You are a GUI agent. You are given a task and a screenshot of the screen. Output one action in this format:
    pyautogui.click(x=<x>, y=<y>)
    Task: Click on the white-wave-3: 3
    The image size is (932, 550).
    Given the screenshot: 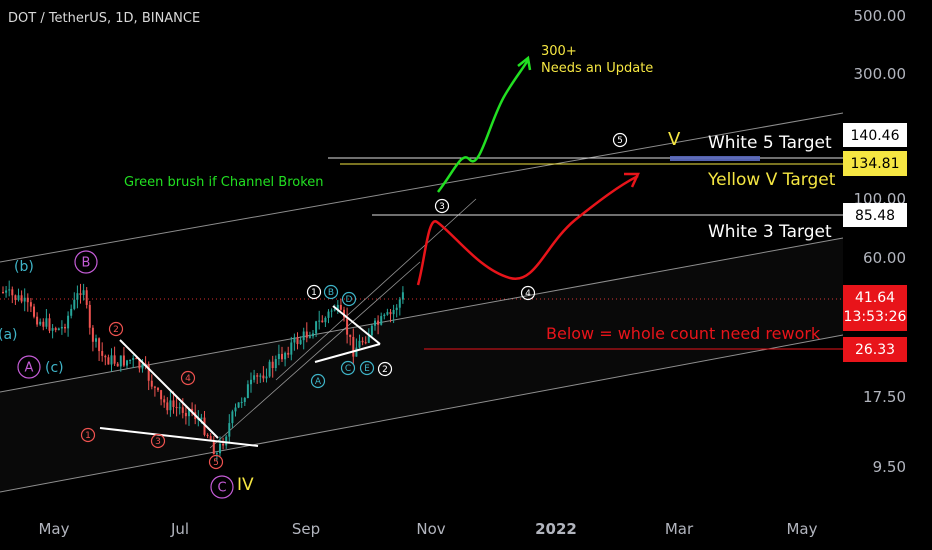 What is the action you would take?
    pyautogui.click(x=442, y=207)
    